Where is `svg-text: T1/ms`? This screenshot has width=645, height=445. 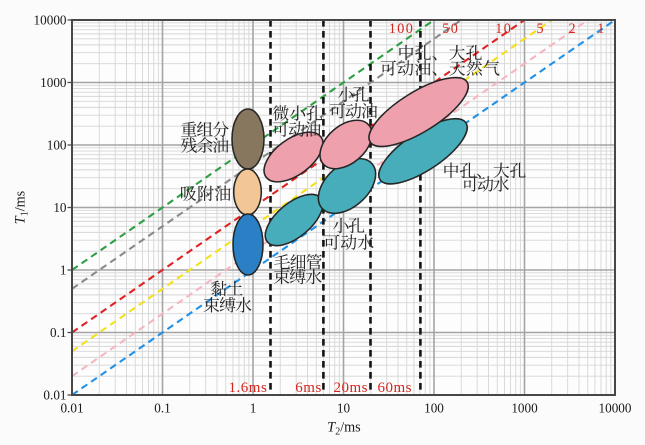 svg-text: T1/ms is located at coordinates (21, 207).